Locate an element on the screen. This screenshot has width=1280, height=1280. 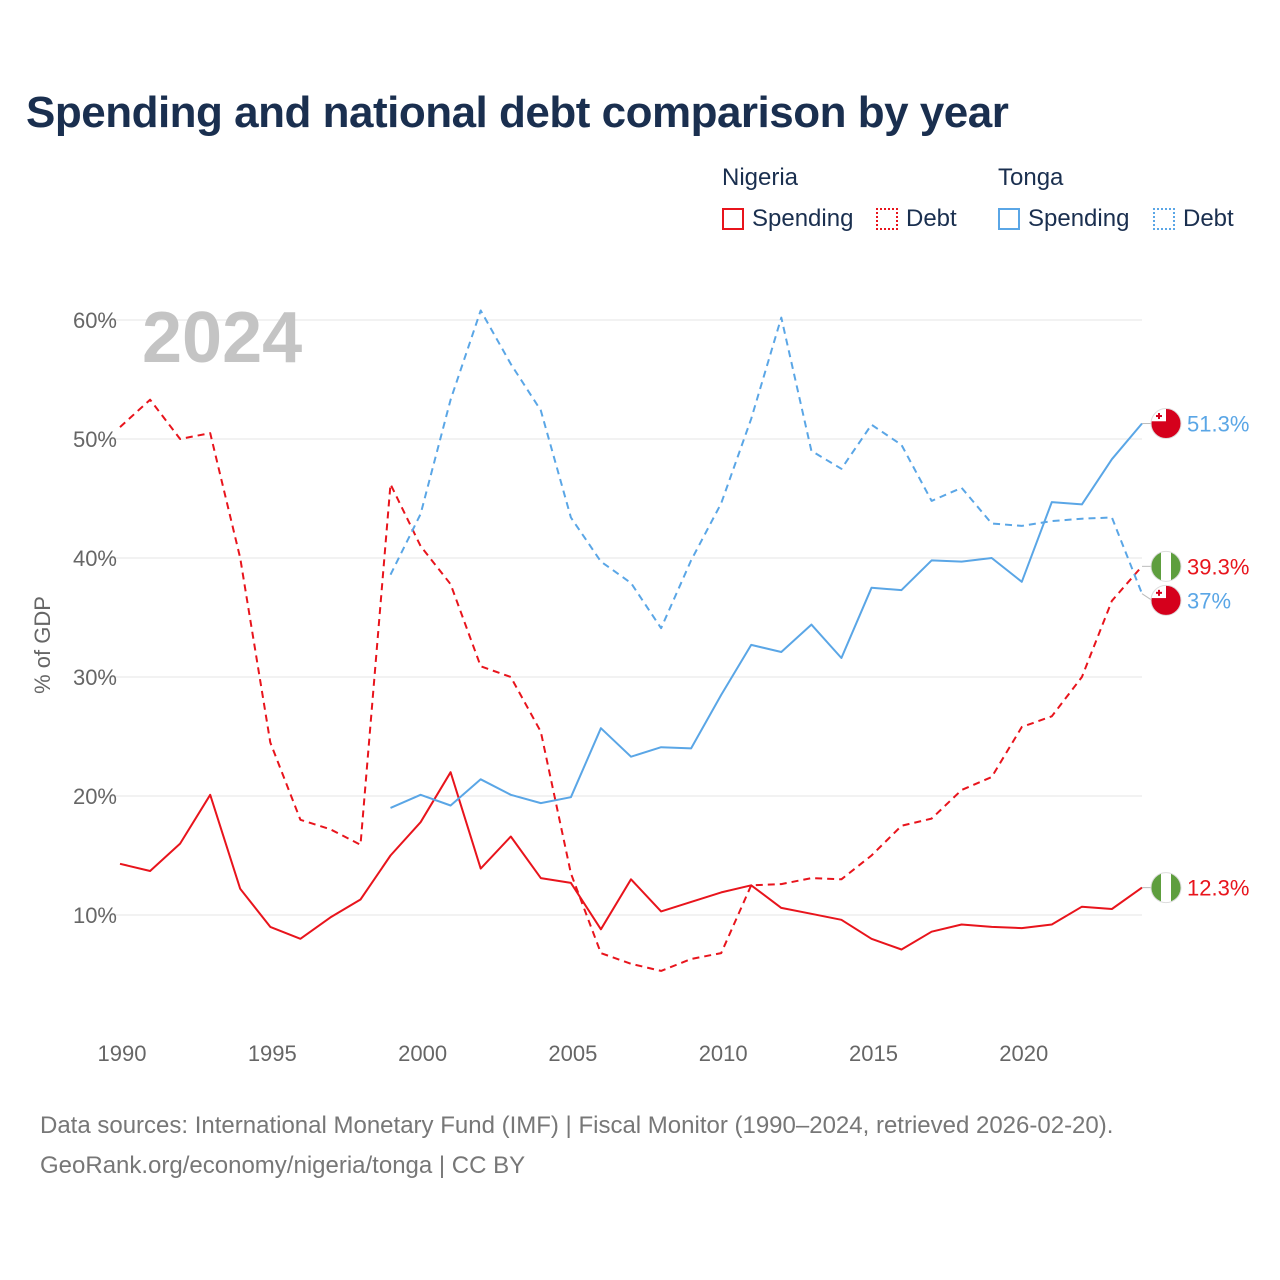
x-tick-label: 2005 is located at coordinates (572, 1053).